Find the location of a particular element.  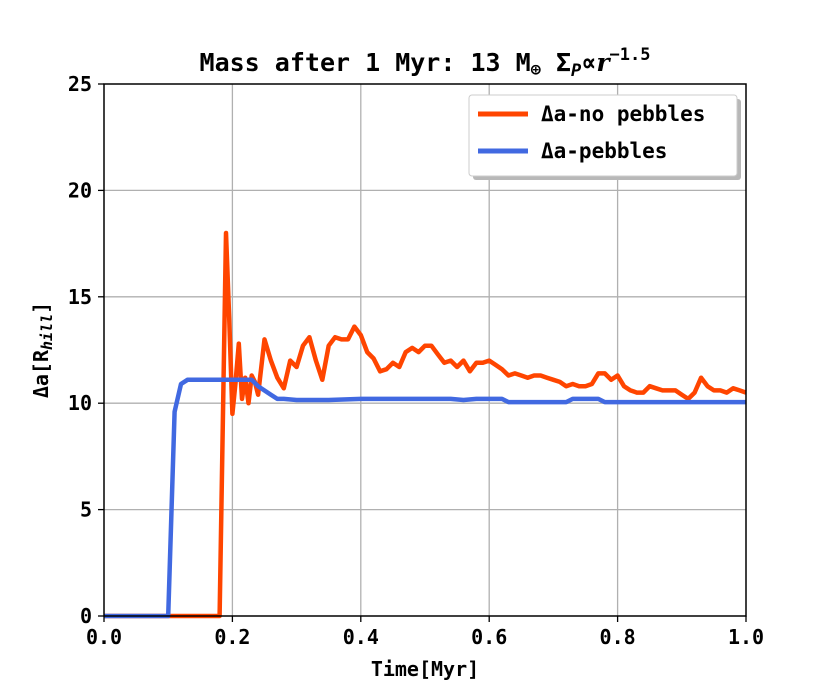

x-tick-label: 0.4 is located at coordinates (361, 637).